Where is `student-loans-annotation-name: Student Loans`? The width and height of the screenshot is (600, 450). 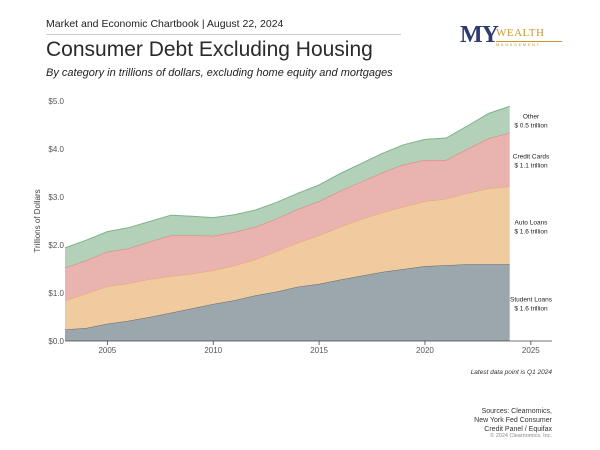
student-loans-annotation-name: Student Loans is located at coordinates (531, 300).